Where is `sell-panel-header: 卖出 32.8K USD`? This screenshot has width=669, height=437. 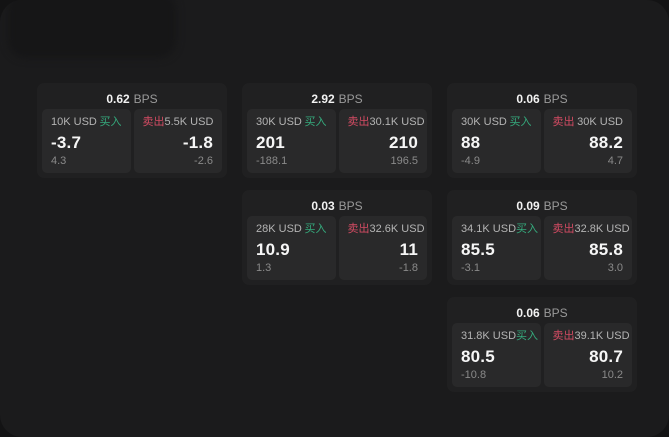 sell-panel-header: 卖出 32.8K USD is located at coordinates (591, 229).